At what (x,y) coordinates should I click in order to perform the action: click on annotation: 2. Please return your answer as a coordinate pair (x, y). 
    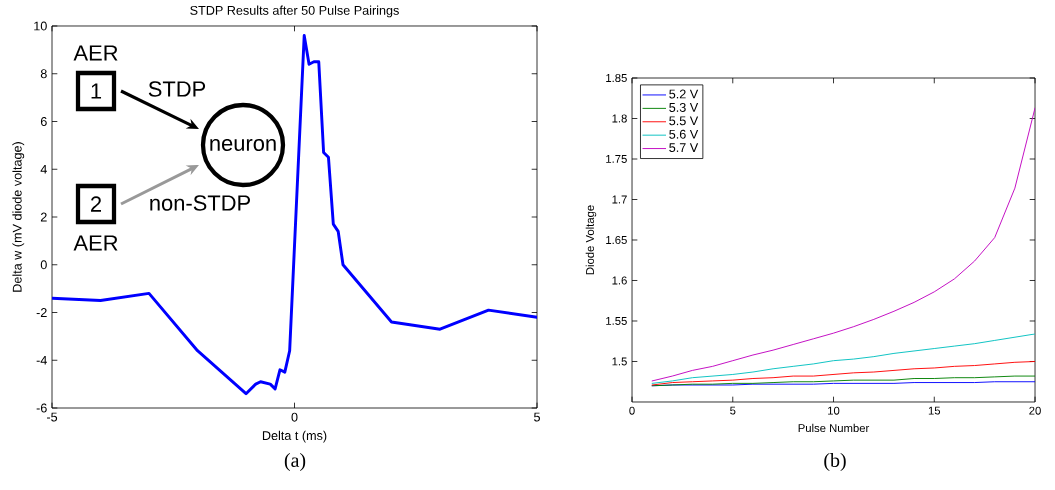
    Looking at the image, I should click on (96, 204).